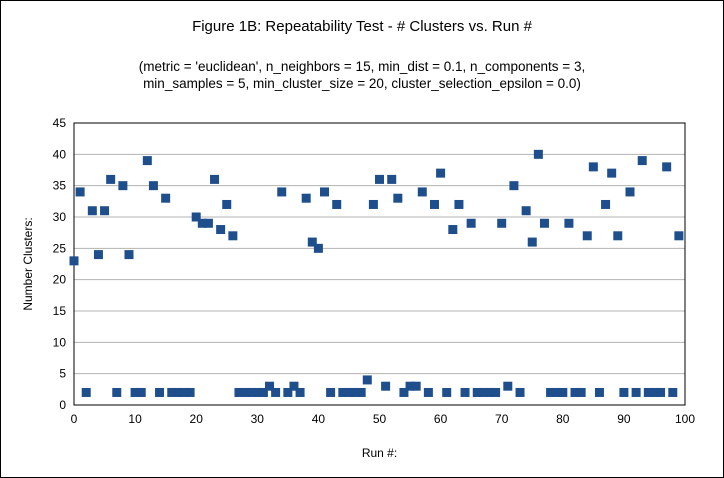 Image resolution: width=724 pixels, height=478 pixels. I want to click on y-tick-label: 30, so click(60, 217).